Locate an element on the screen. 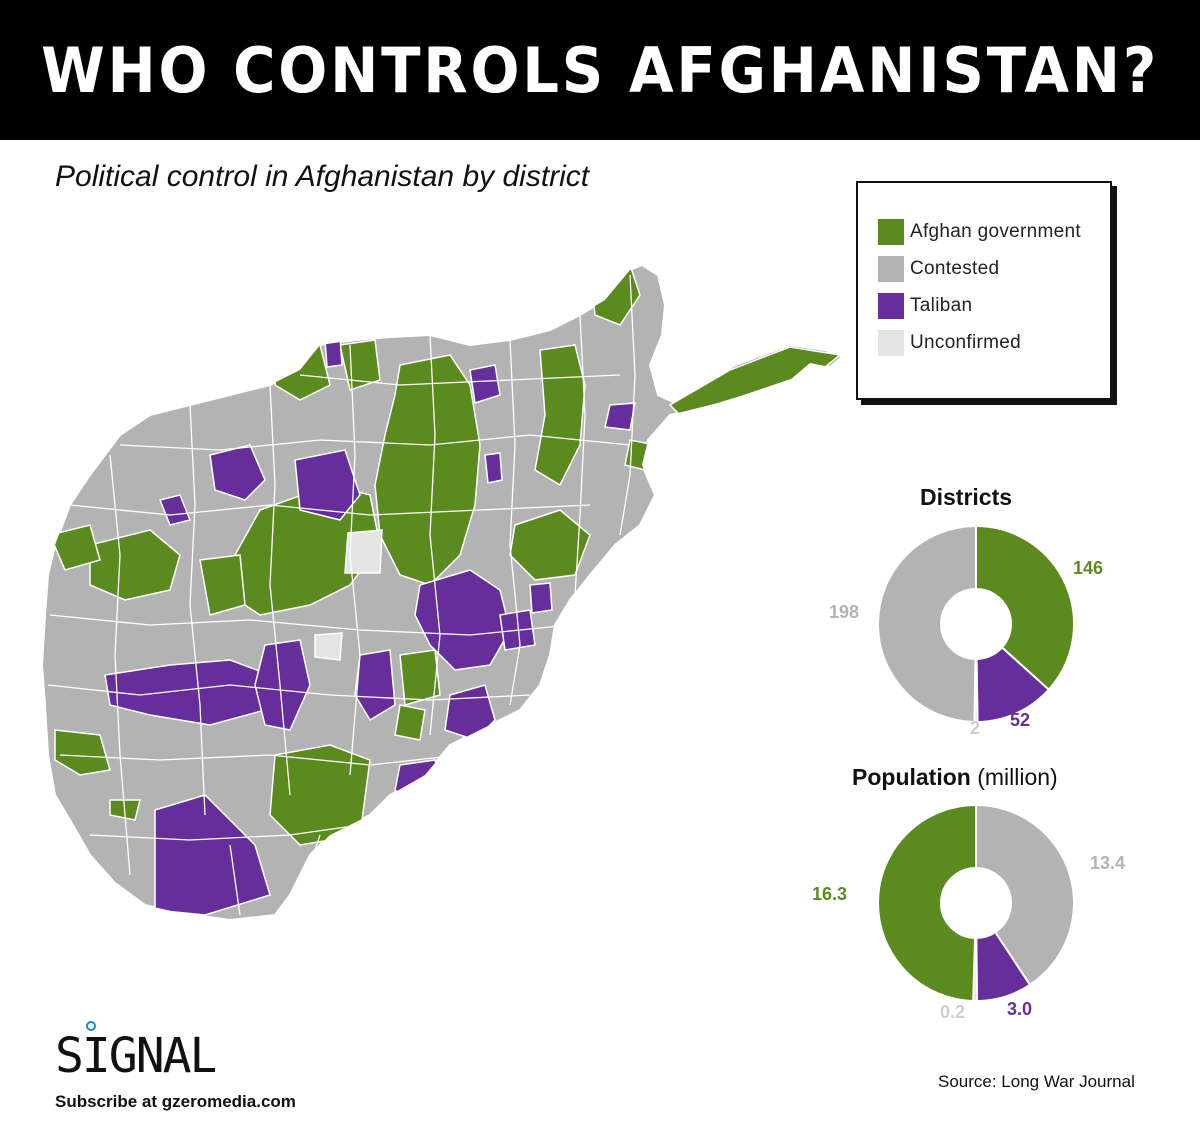 This screenshot has height=1134, width=1200. legend-label: Unconfirmed is located at coordinates (966, 342).